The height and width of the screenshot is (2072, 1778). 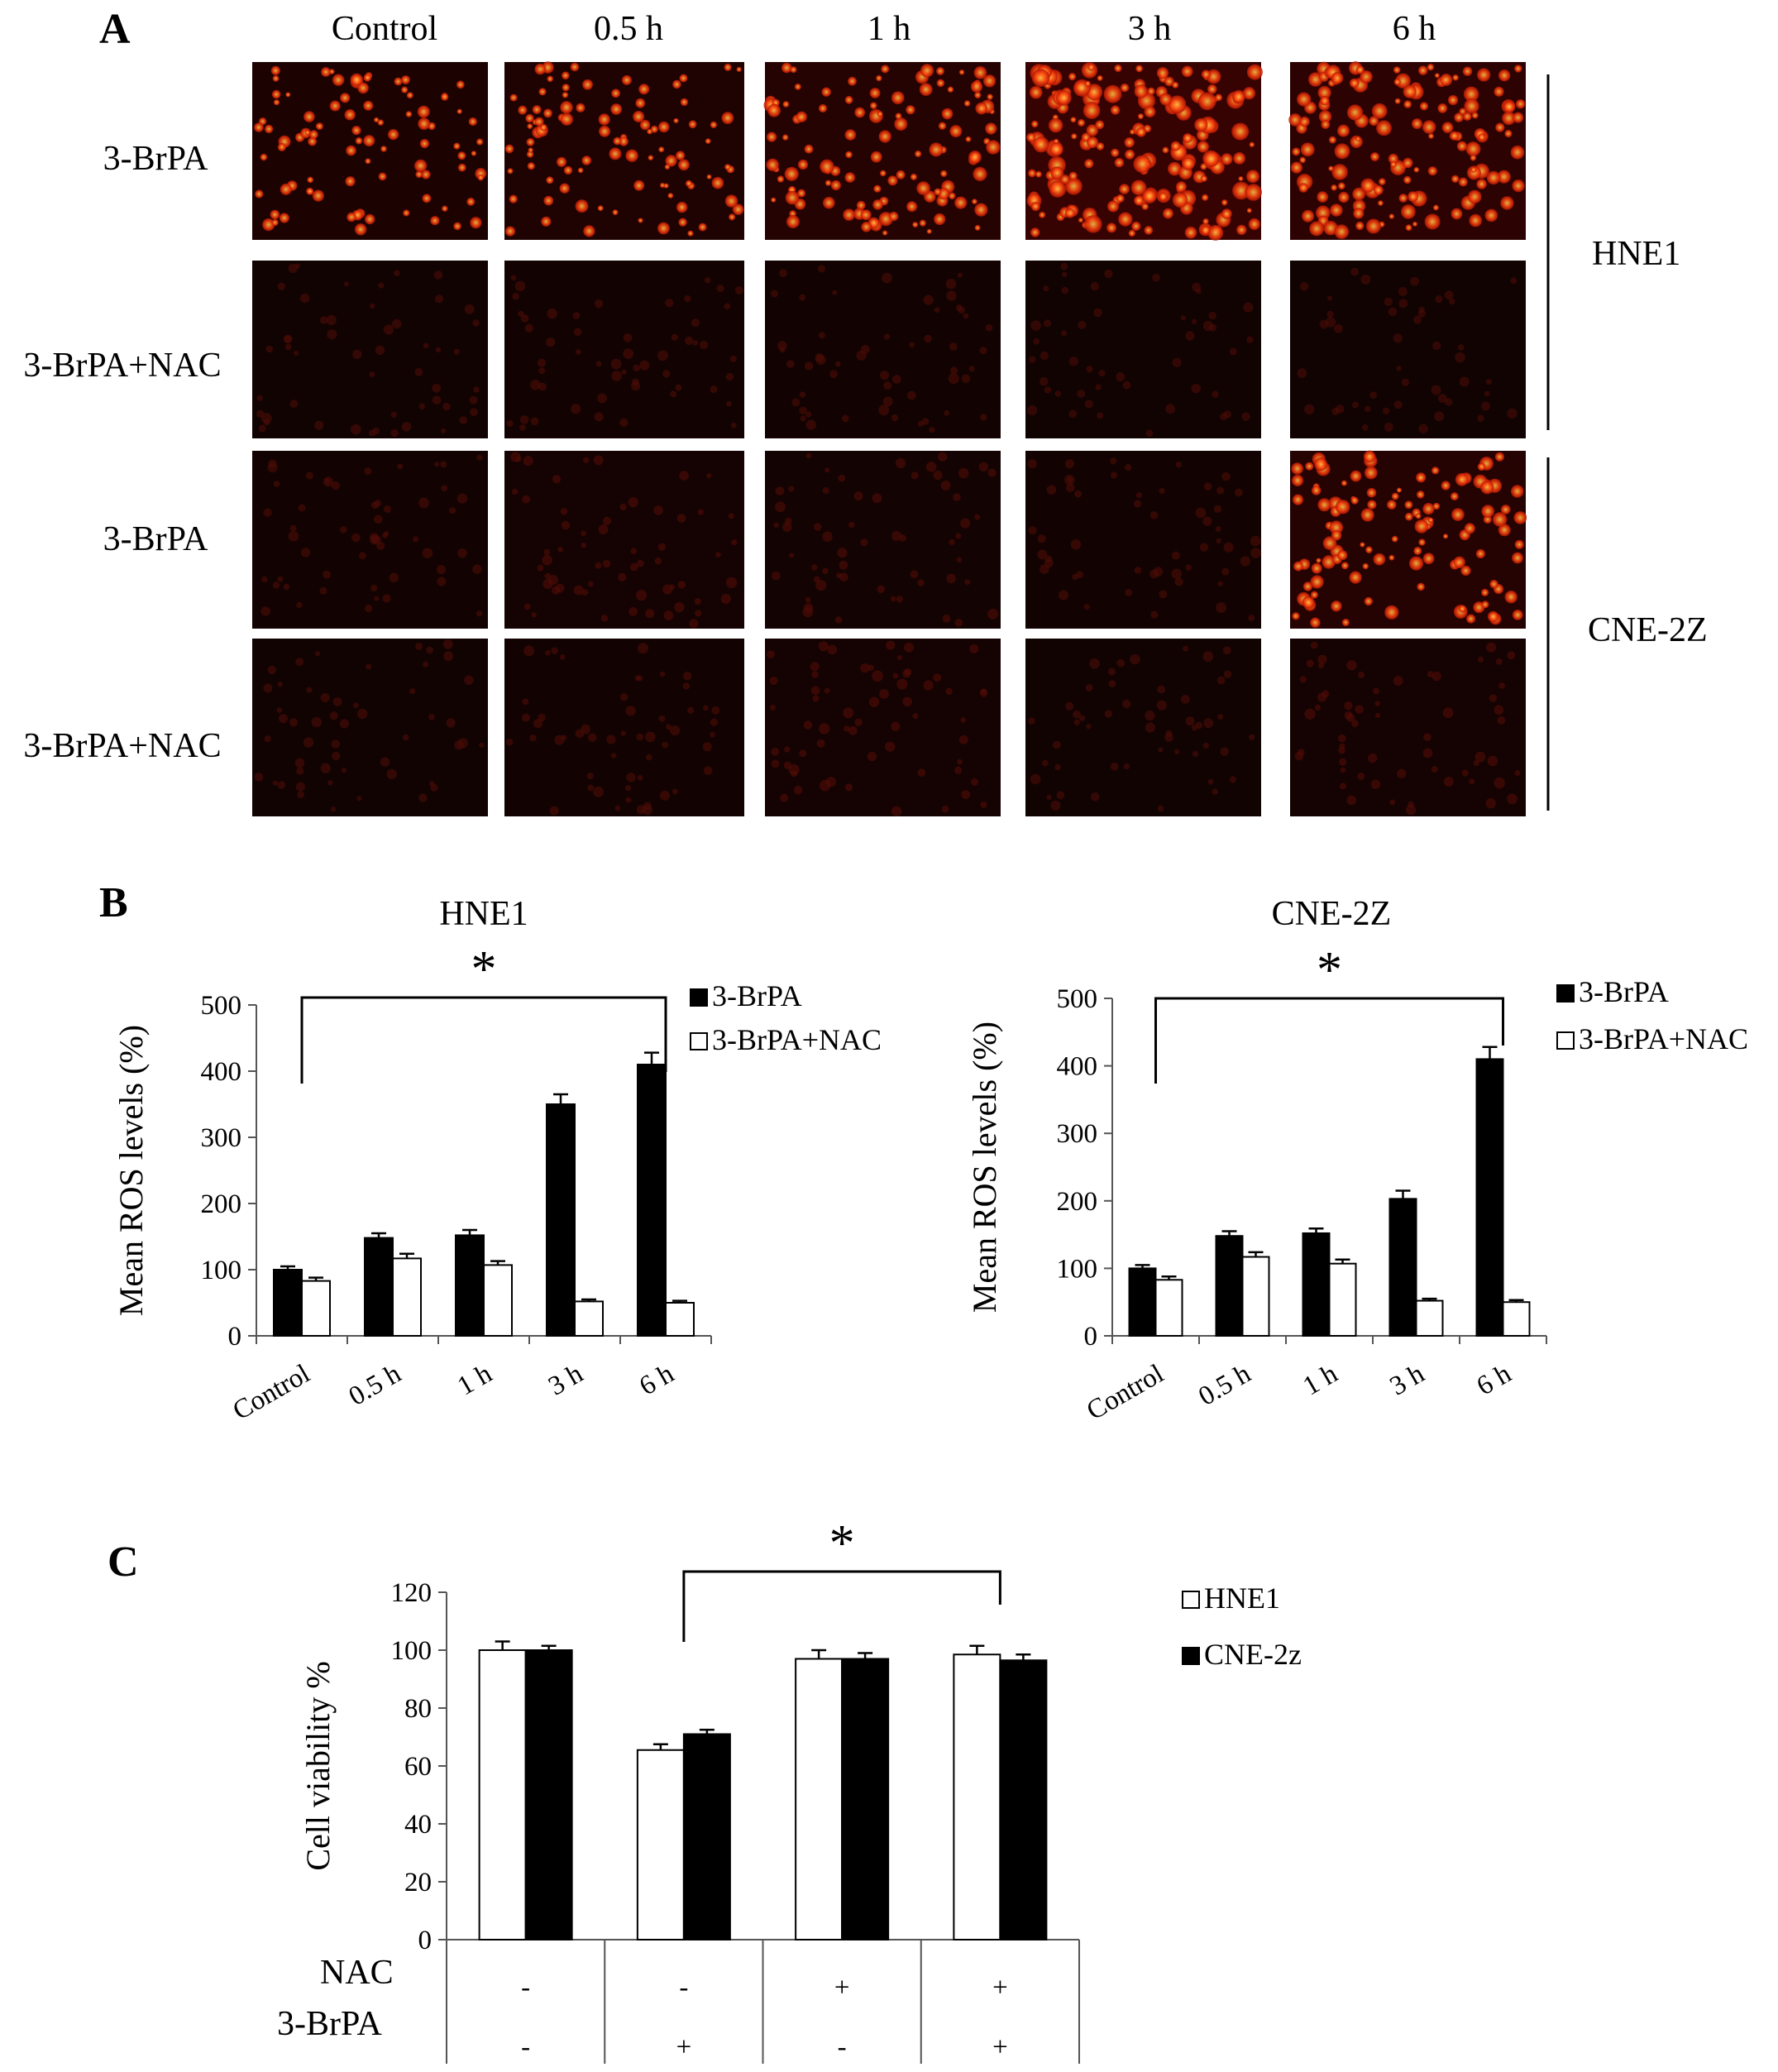 What do you see at coordinates (370, 151) in the screenshot?
I see `micrograph-image` at bounding box center [370, 151].